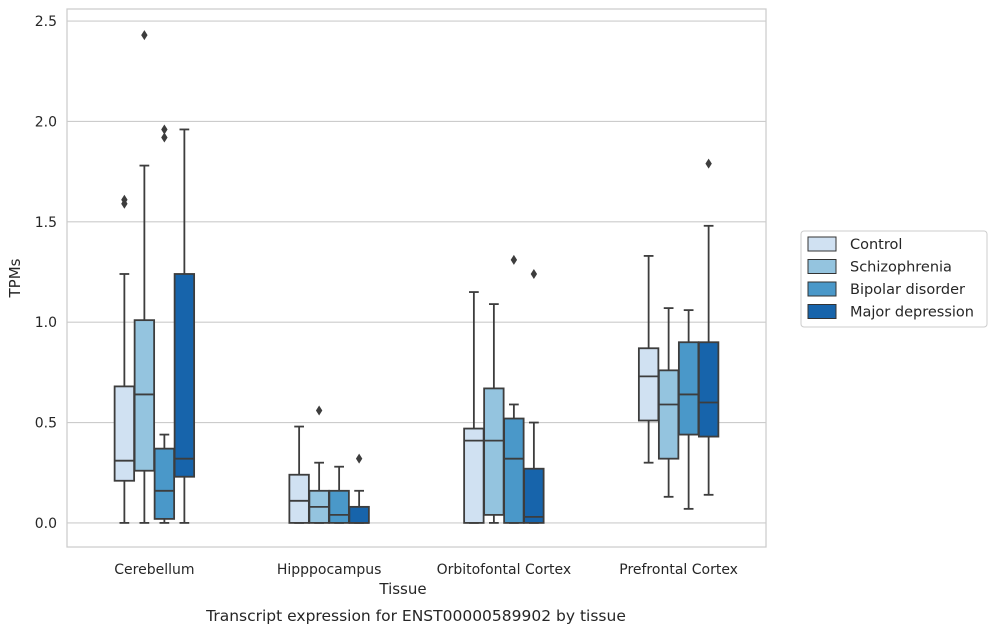  What do you see at coordinates (907, 290) in the screenshot?
I see `legend-label: Bipolar disorder` at bounding box center [907, 290].